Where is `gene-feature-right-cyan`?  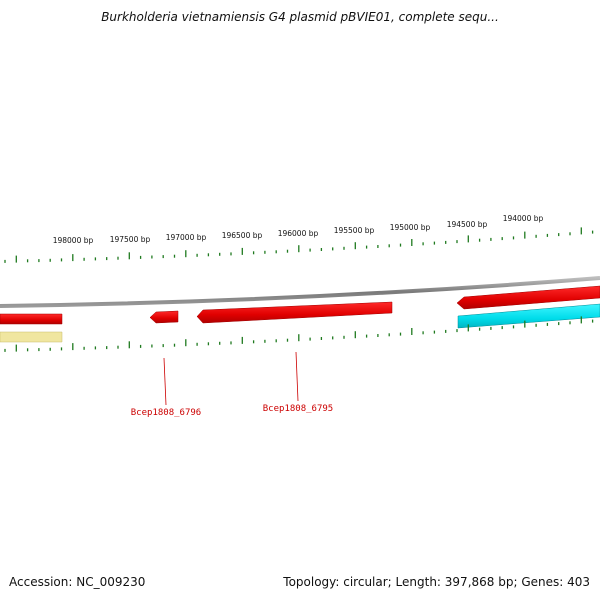 gene-feature-right-cyan is located at coordinates (528, 316).